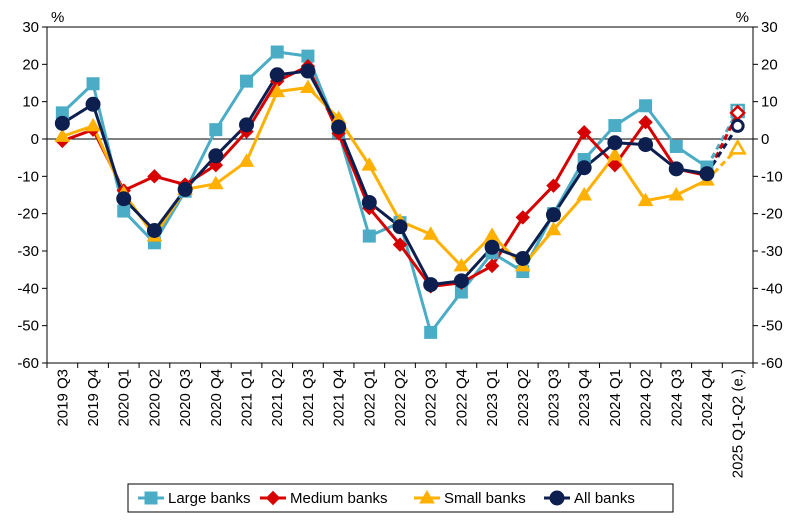  What do you see at coordinates (427, 497) in the screenshot?
I see `legend-marker-small-banks` at bounding box center [427, 497].